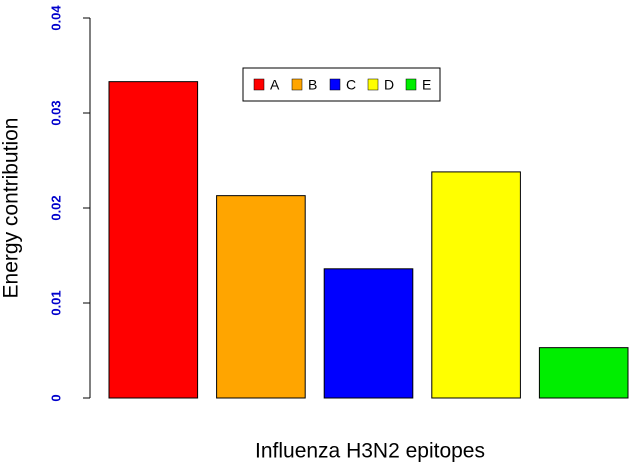 The height and width of the screenshot is (467, 630). Describe the element at coordinates (370, 451) in the screenshot. I see `x-axis-title: Influenza H3N2 epitopes` at that location.